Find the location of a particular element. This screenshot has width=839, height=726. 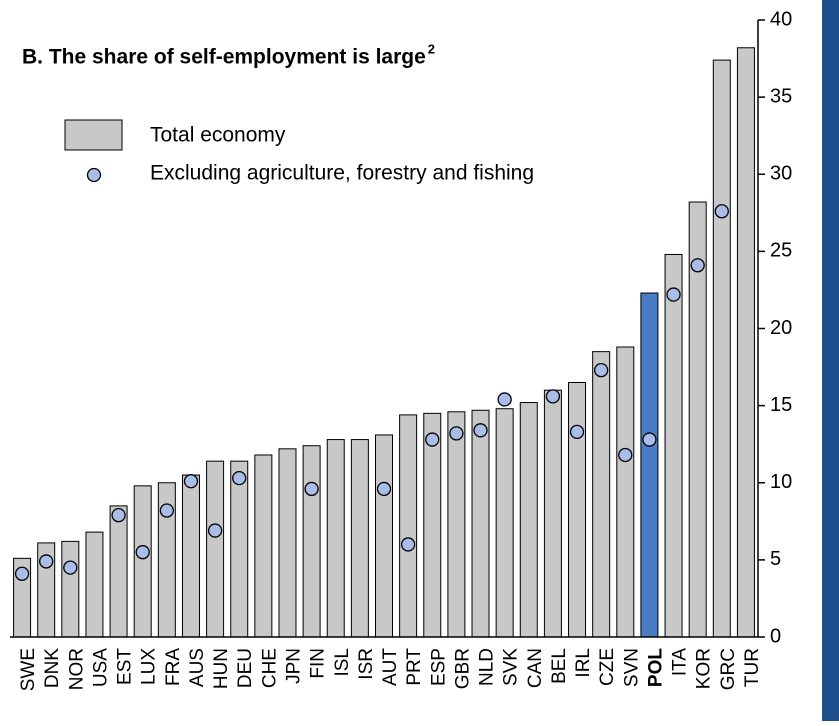

y-tick-label: 15 is located at coordinates (781, 405).